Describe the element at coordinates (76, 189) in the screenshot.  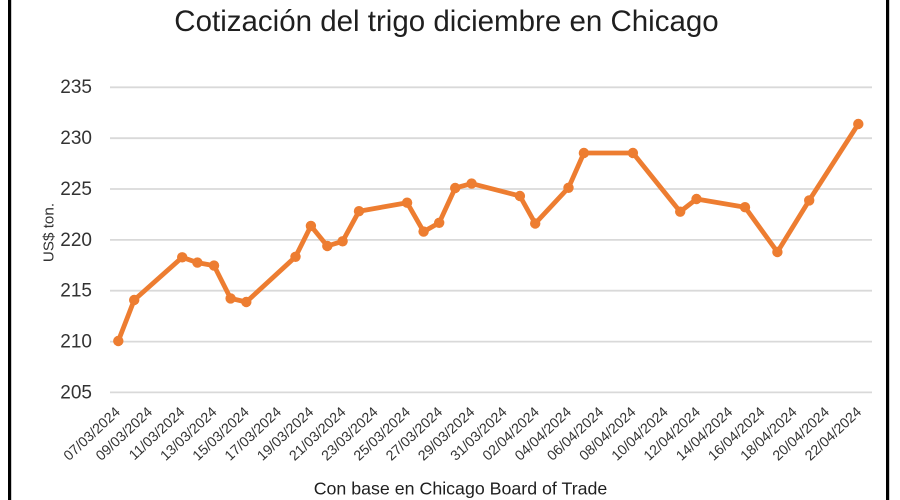
I see `svg-text: 225` at that location.